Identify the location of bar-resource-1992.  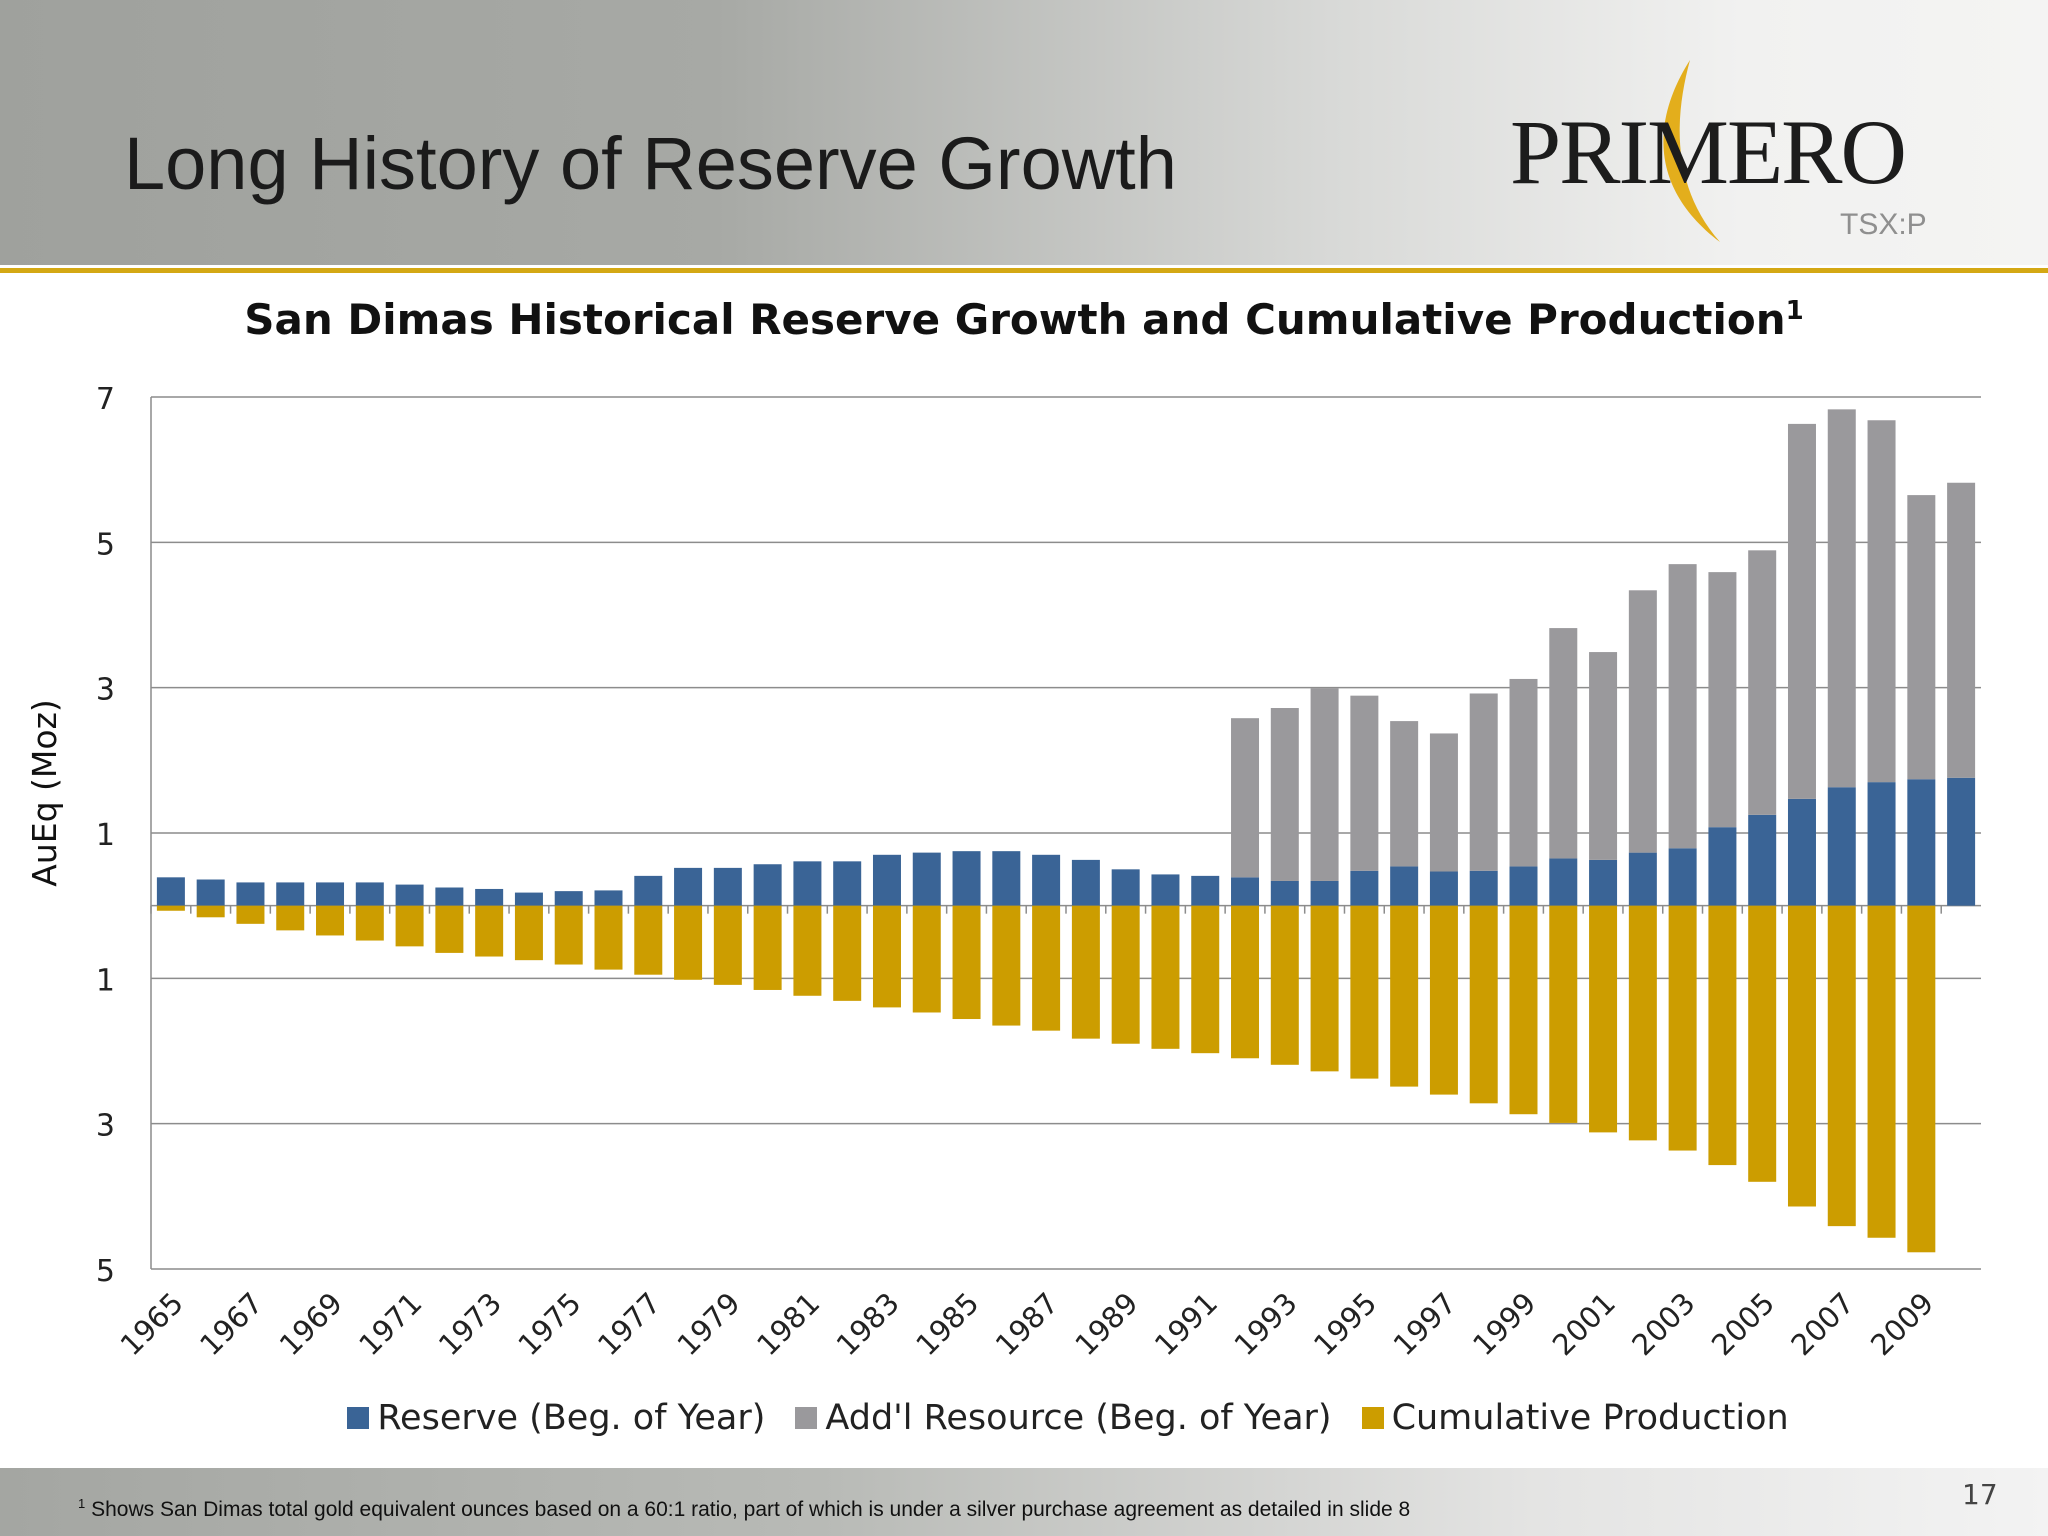
(1245, 798).